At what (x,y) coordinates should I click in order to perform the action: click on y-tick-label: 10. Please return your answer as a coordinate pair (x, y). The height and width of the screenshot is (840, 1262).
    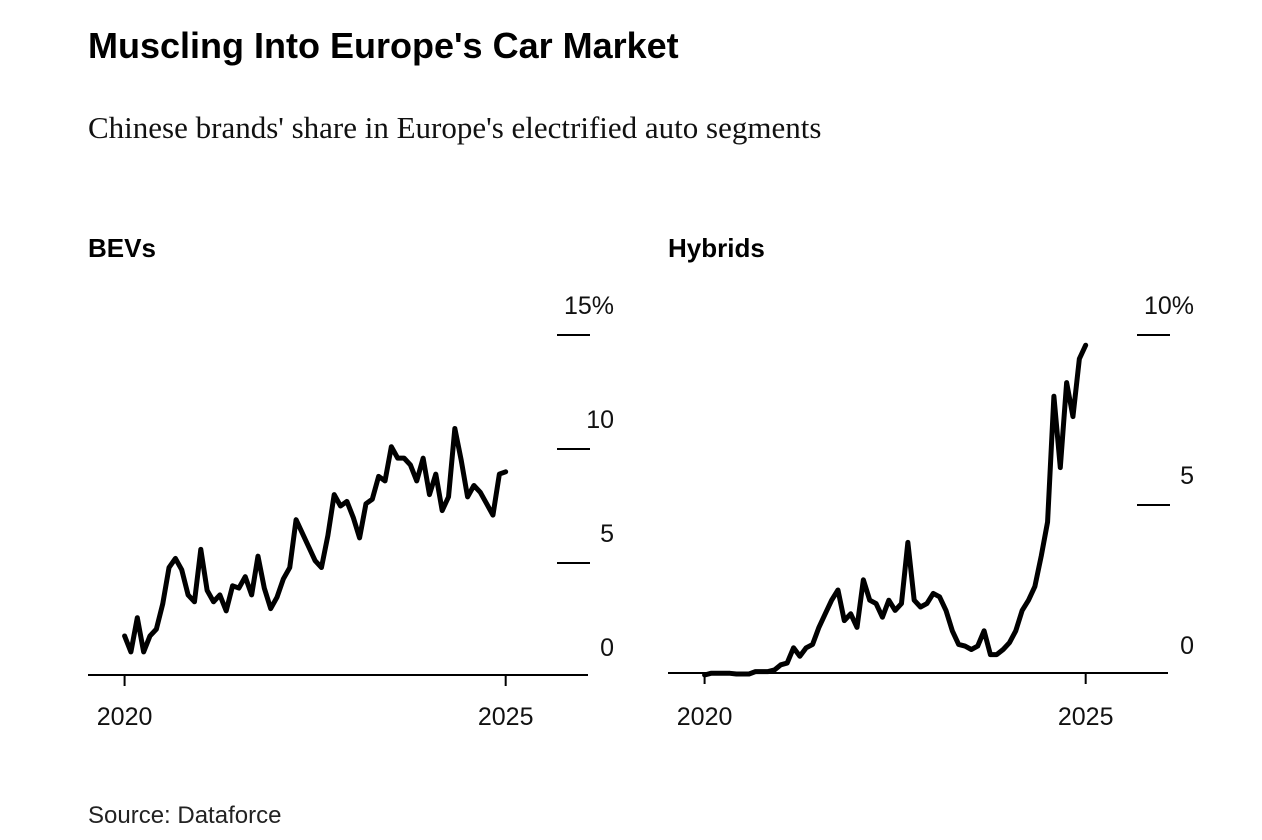
    Looking at the image, I should click on (600, 420).